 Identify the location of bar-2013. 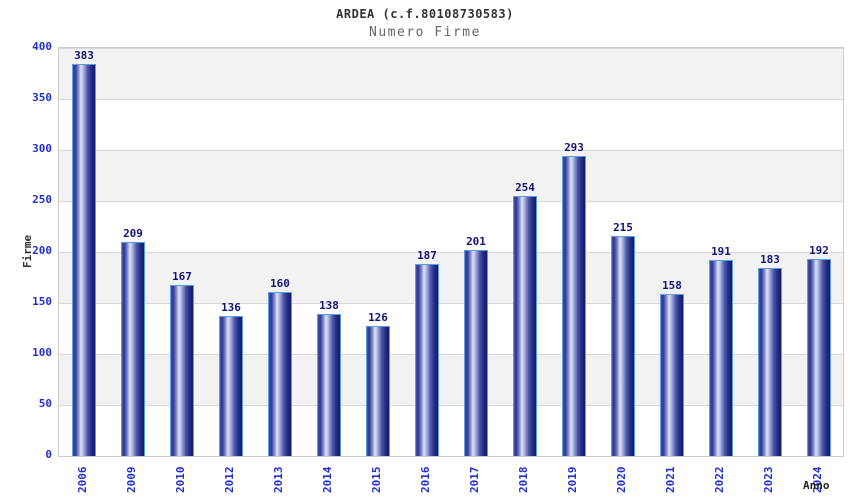
(280, 374).